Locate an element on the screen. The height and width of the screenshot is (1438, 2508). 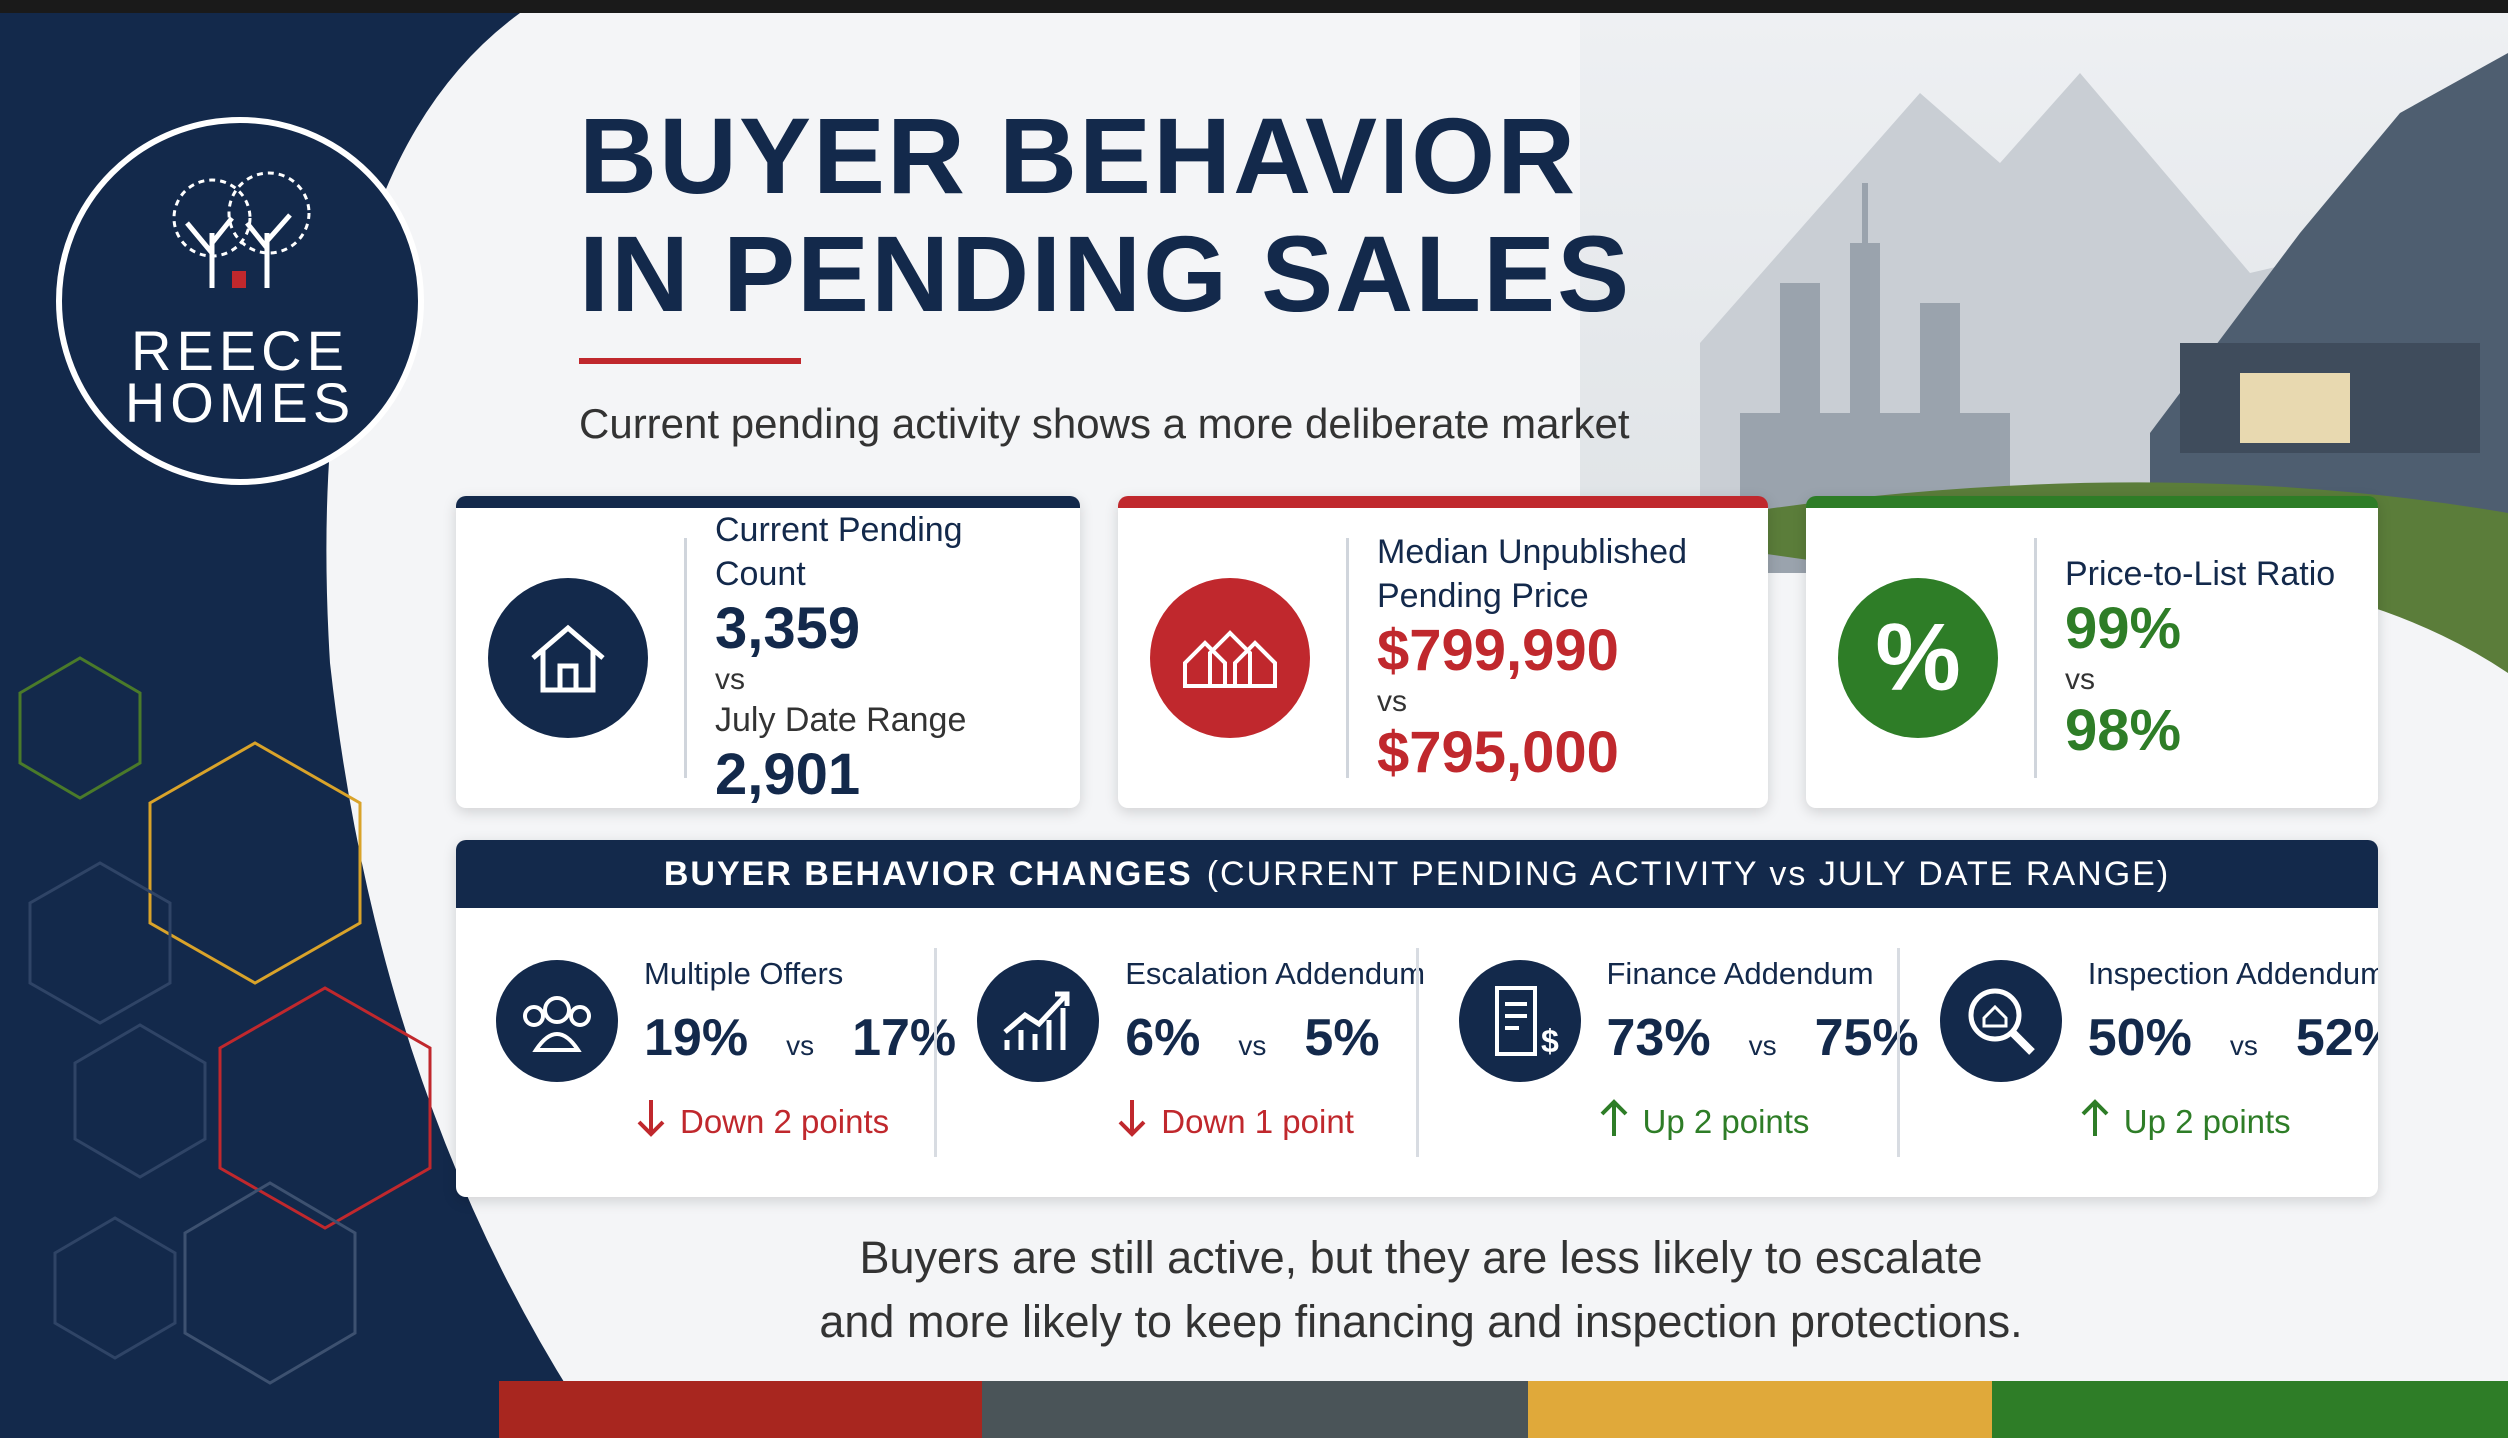
title-underline is located at coordinates (690, 361).